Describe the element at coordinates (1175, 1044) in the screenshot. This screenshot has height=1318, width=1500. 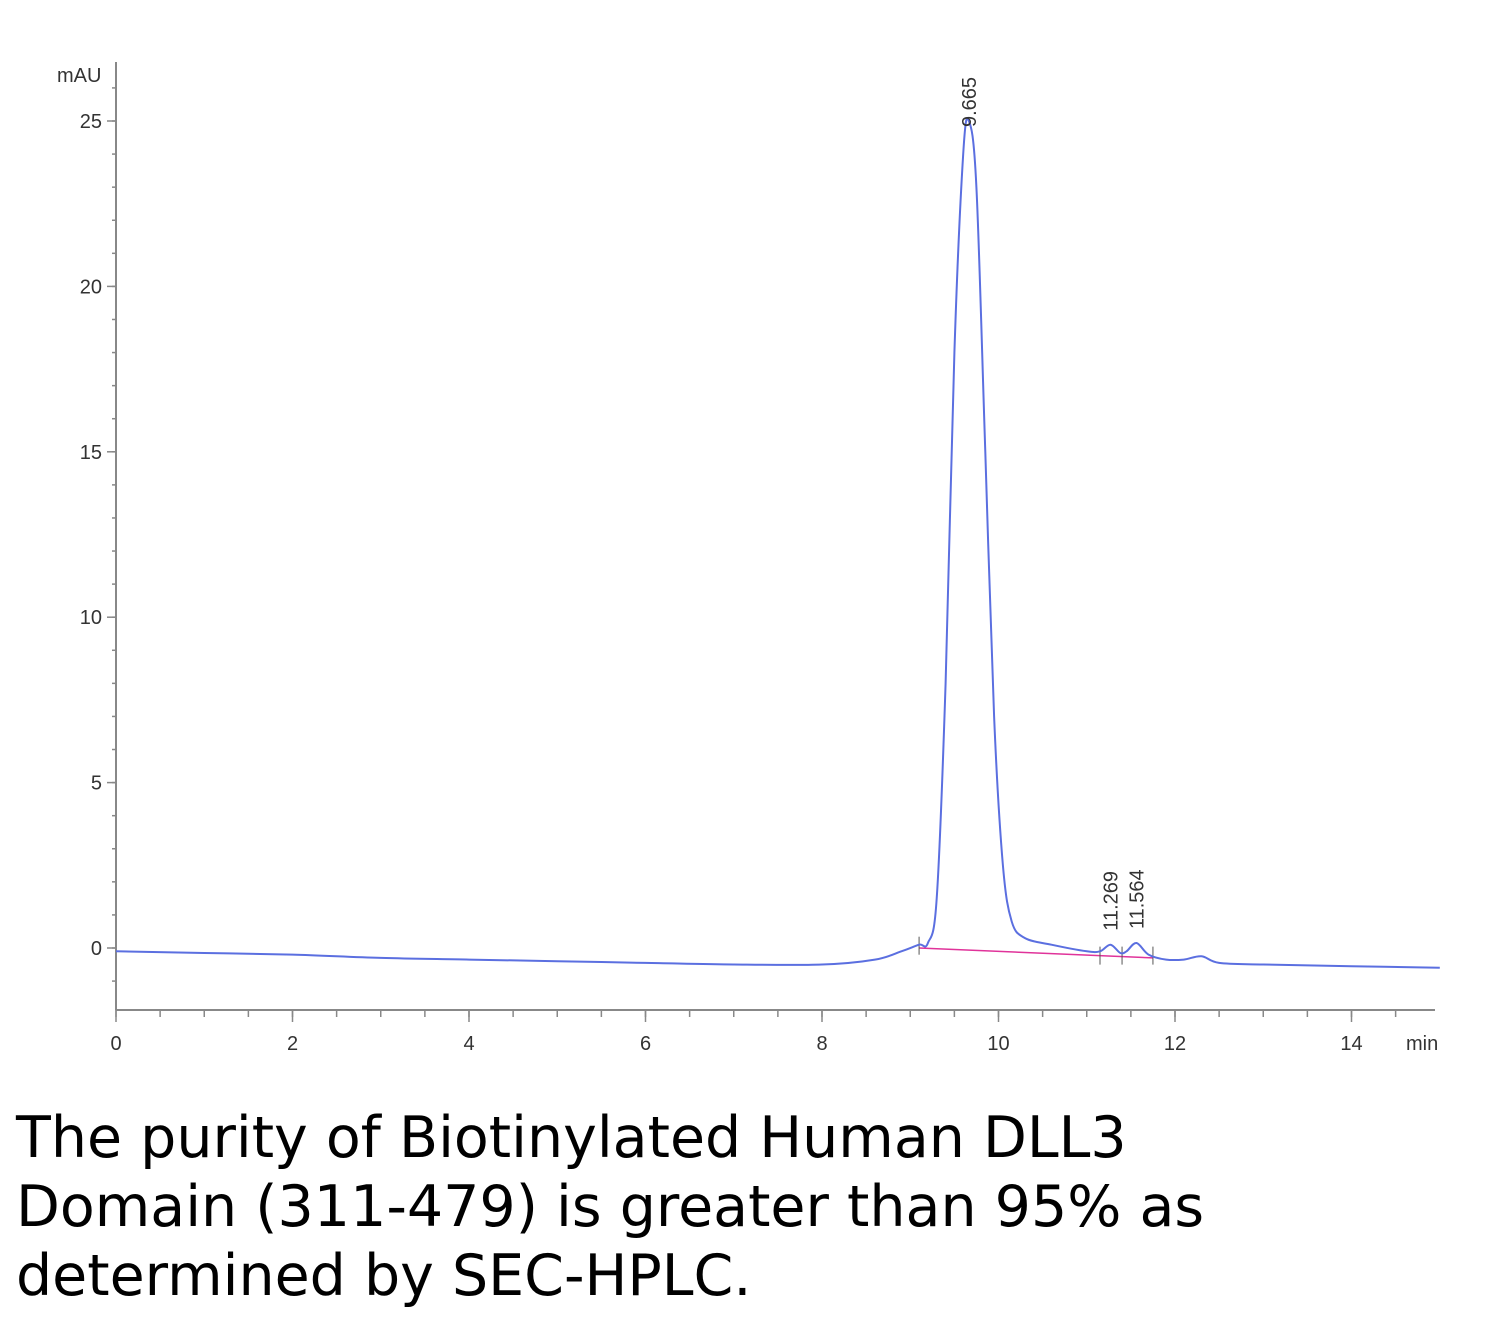
I see `x-tick-label: 12` at that location.